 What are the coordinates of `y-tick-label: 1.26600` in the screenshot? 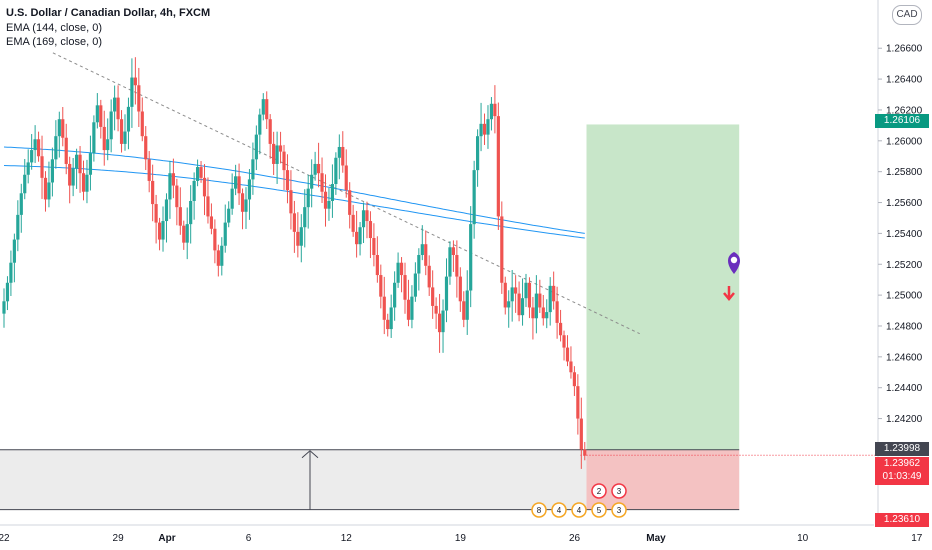 It's located at (904, 49).